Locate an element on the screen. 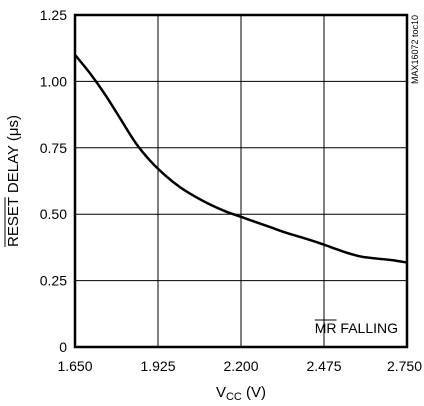 The width and height of the screenshot is (424, 406). y-tick-label: 1.00 is located at coordinates (53, 81).